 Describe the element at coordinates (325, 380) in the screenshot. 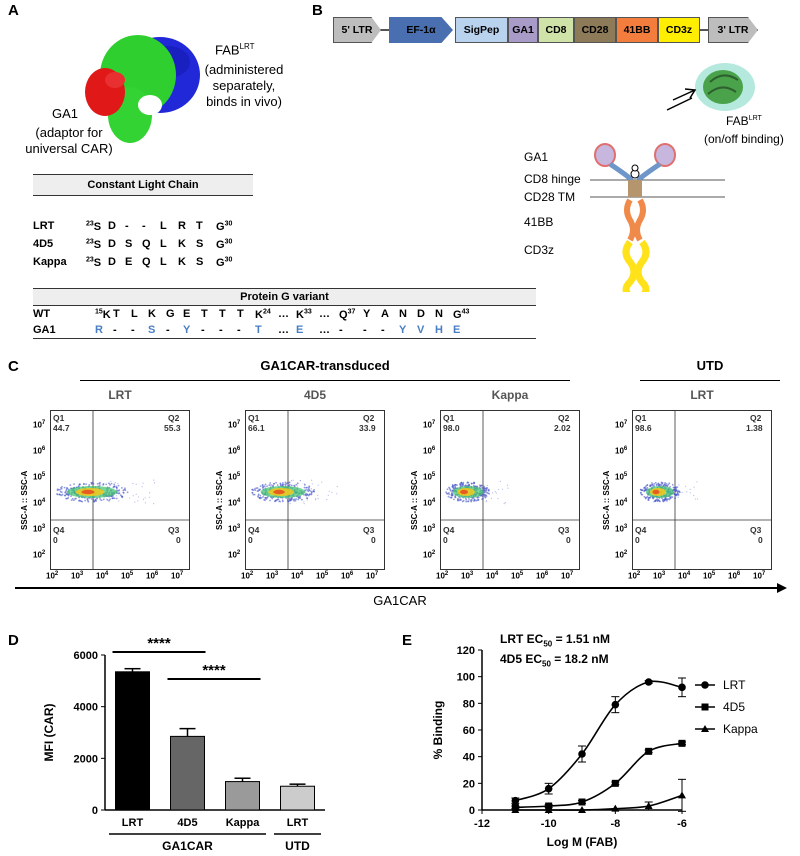

I see `group-transduced-rule` at that location.